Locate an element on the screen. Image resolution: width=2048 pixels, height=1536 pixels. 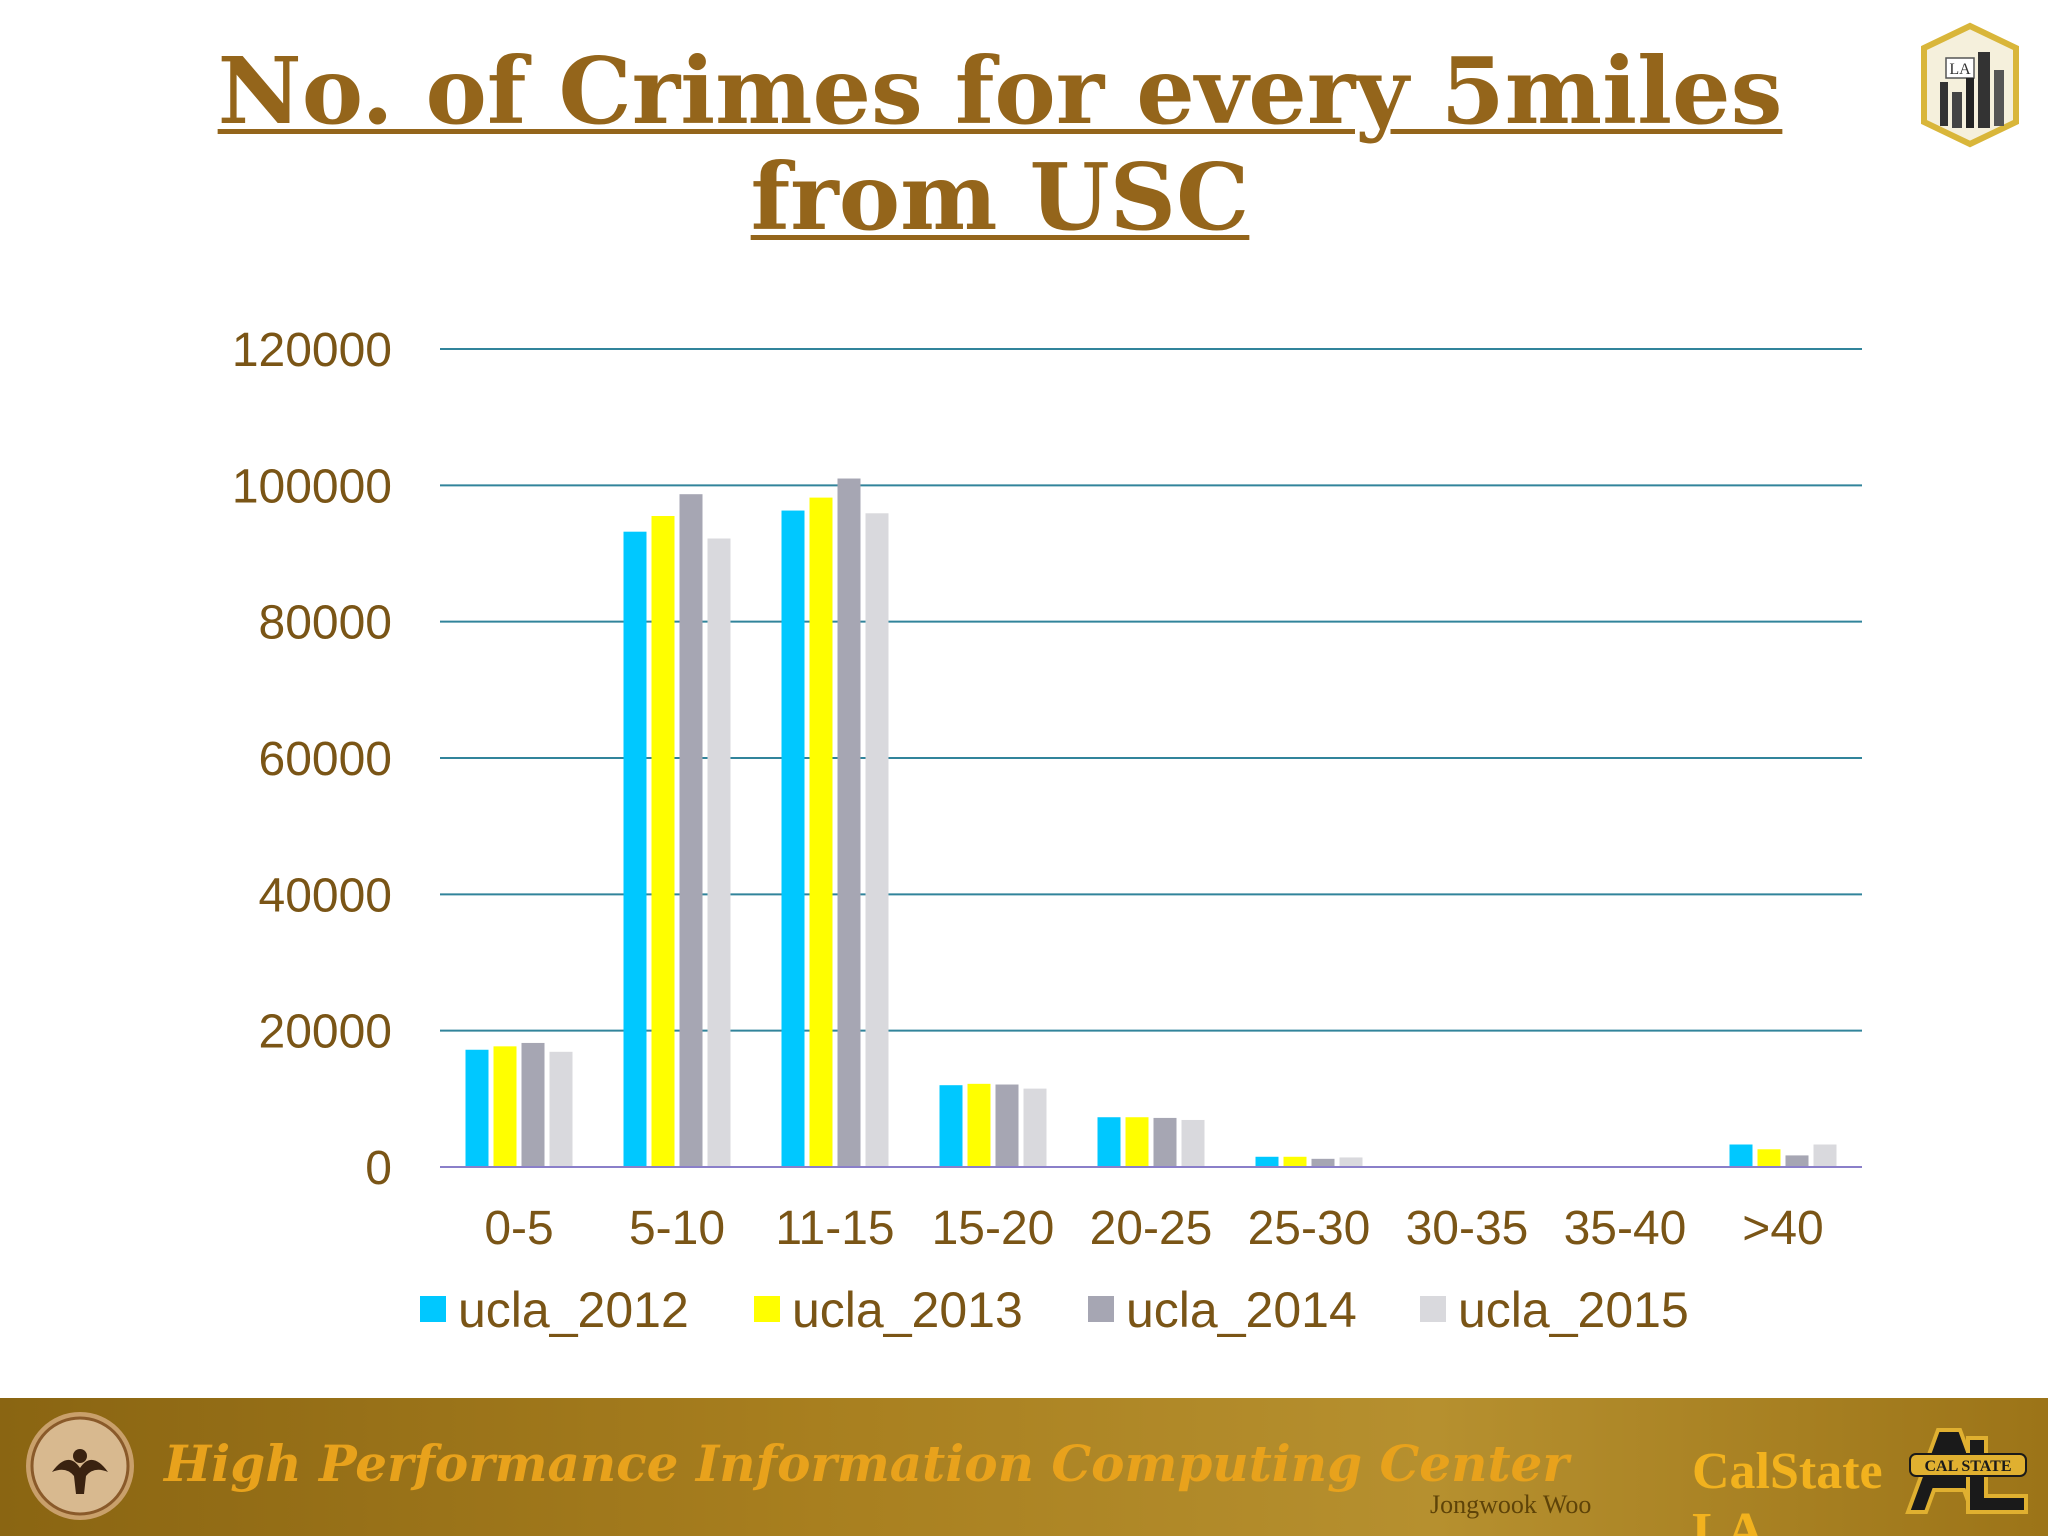
legend-label-ucla_2013: ucla_2013 is located at coordinates (907, 1310).